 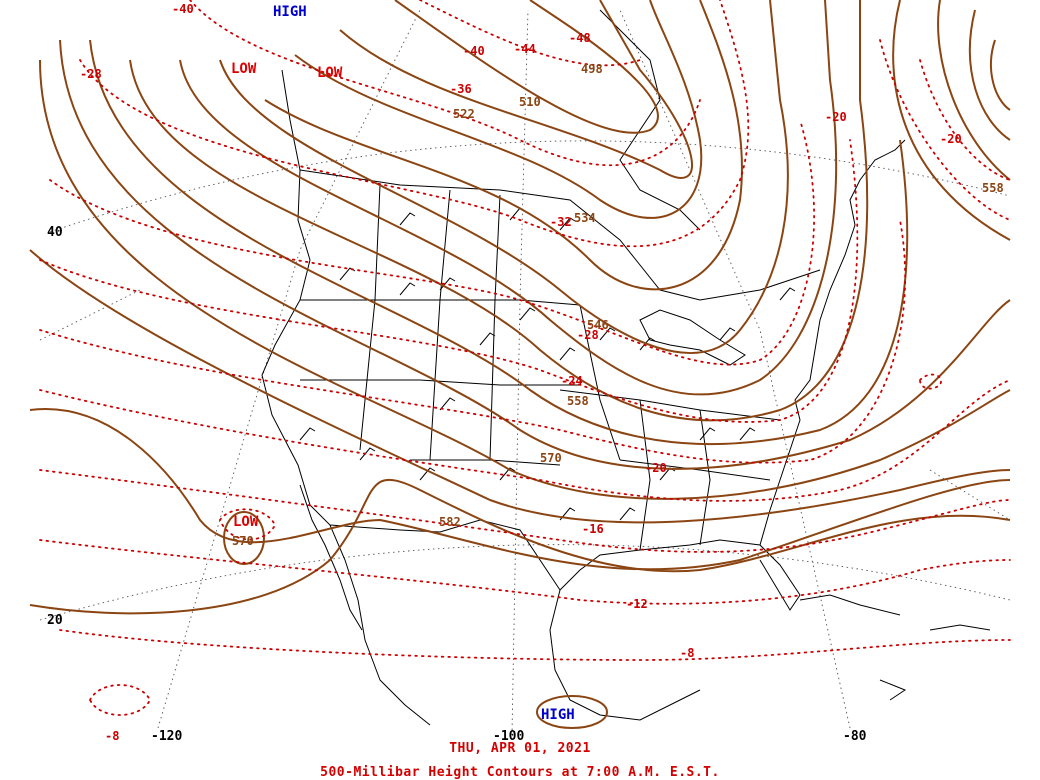 I want to click on gulf-coast, so click(x=680, y=575).